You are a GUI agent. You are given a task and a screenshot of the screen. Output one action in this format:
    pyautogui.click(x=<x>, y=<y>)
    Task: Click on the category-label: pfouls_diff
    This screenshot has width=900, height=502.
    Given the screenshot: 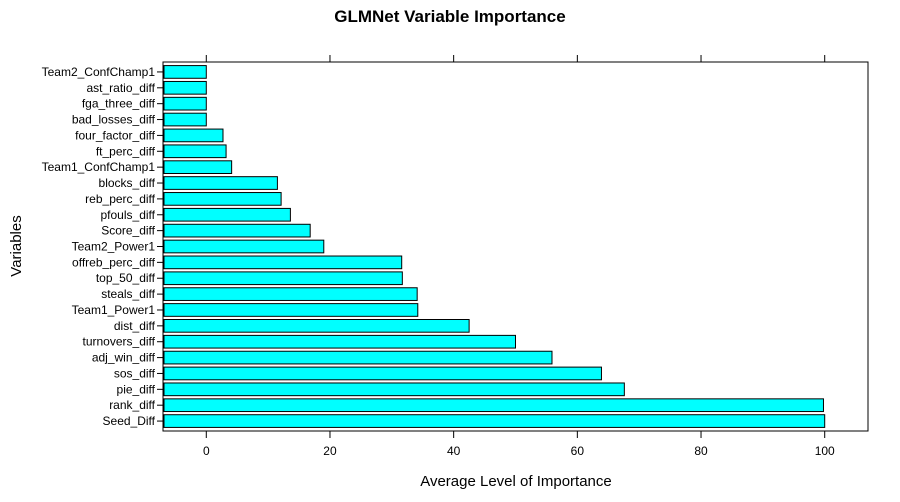 What is the action you would take?
    pyautogui.click(x=128, y=215)
    